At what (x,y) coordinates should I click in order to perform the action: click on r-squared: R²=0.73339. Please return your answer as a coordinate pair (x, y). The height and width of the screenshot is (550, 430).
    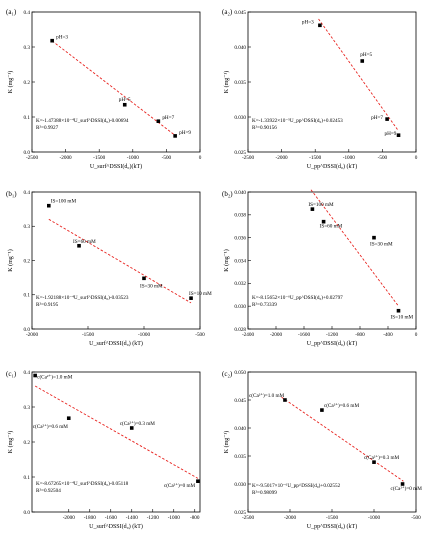
    Looking at the image, I should click on (264, 305).